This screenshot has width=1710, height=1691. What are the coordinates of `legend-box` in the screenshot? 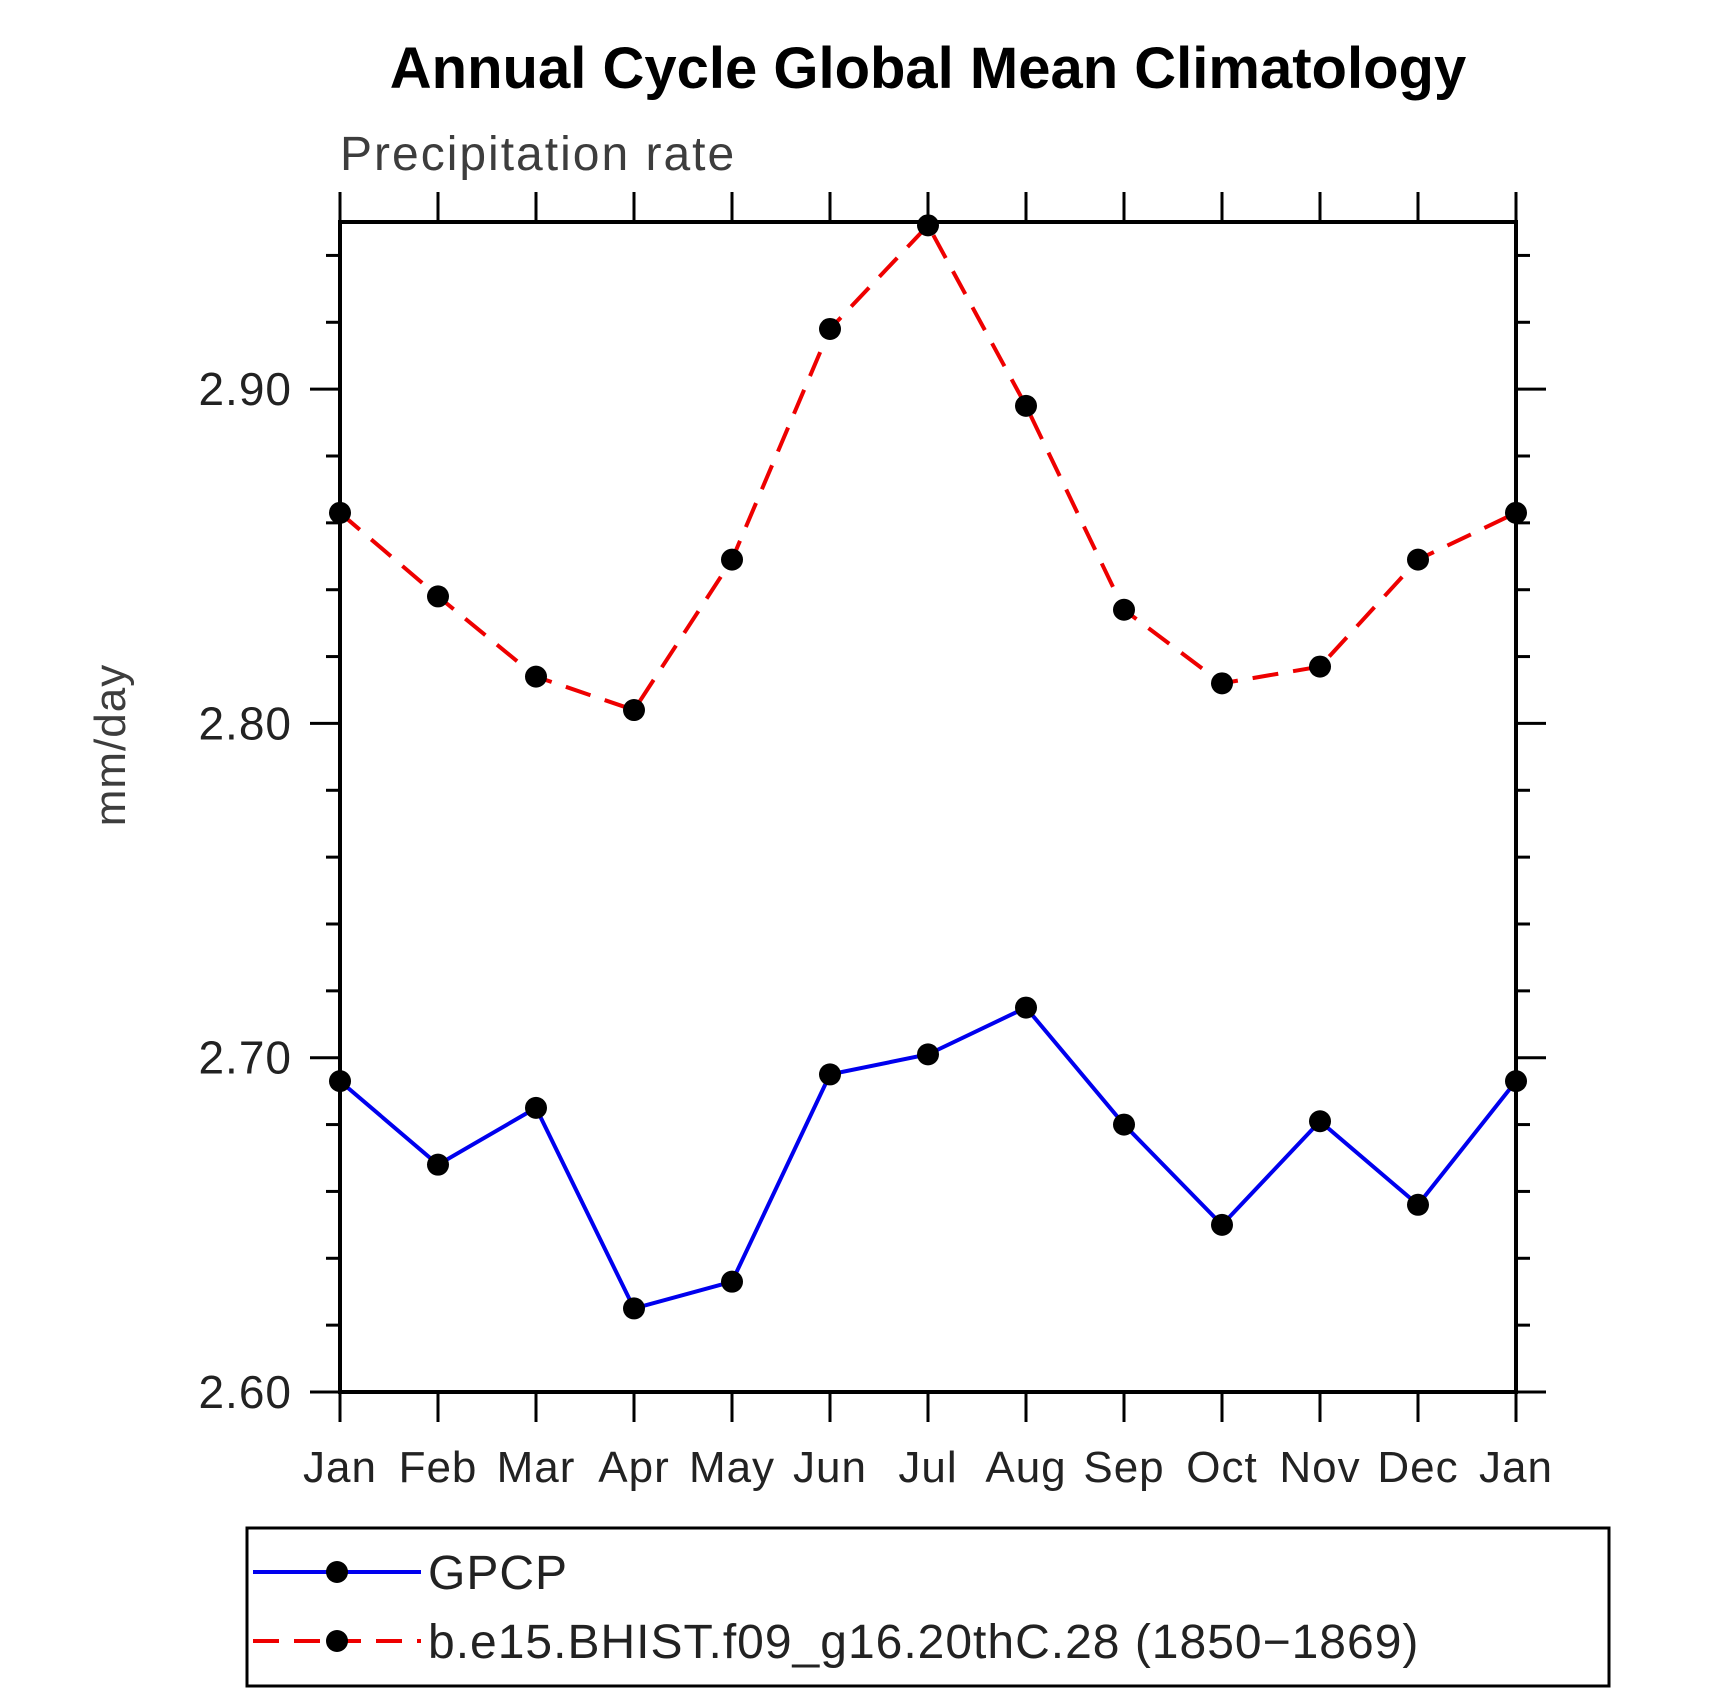 It's located at (928, 1607).